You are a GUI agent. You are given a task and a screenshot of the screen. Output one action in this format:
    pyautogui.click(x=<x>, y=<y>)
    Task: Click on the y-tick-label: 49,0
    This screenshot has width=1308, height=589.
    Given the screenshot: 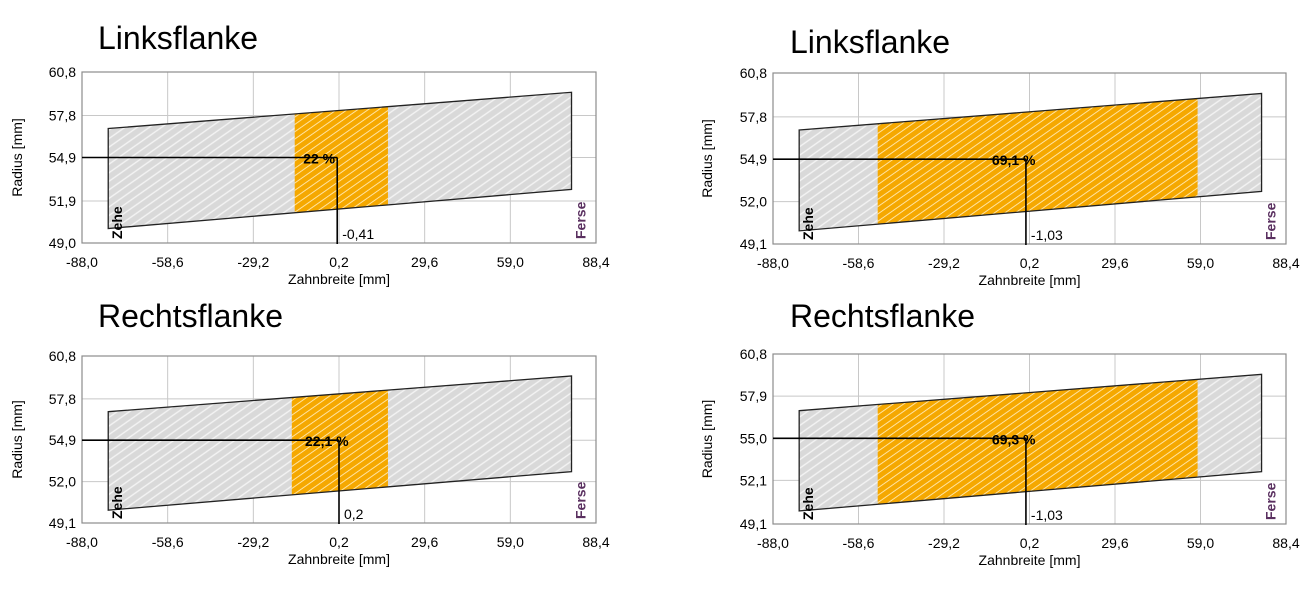 What is the action you would take?
    pyautogui.click(x=62, y=243)
    